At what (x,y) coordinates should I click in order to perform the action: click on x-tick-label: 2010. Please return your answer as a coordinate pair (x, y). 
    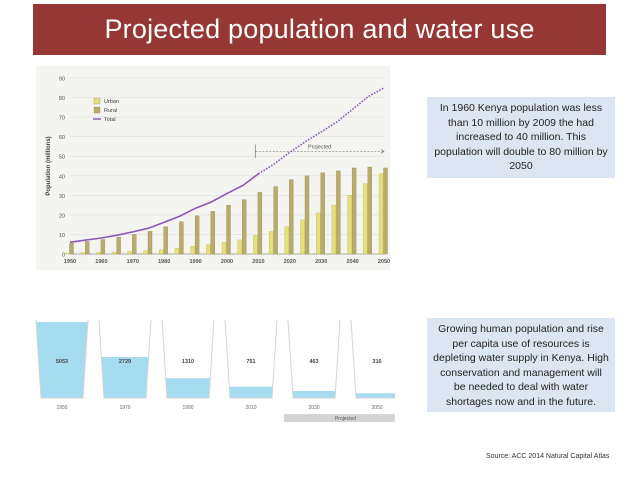
    Looking at the image, I should click on (258, 262).